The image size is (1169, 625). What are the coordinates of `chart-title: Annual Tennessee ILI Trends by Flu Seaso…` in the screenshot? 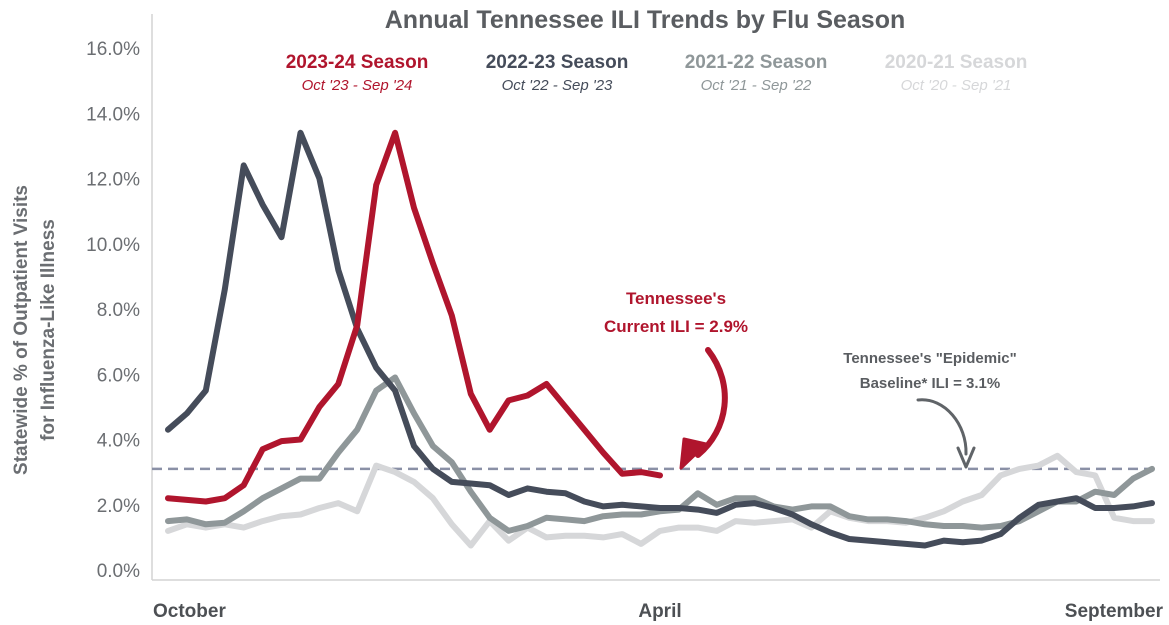 It's located at (645, 20).